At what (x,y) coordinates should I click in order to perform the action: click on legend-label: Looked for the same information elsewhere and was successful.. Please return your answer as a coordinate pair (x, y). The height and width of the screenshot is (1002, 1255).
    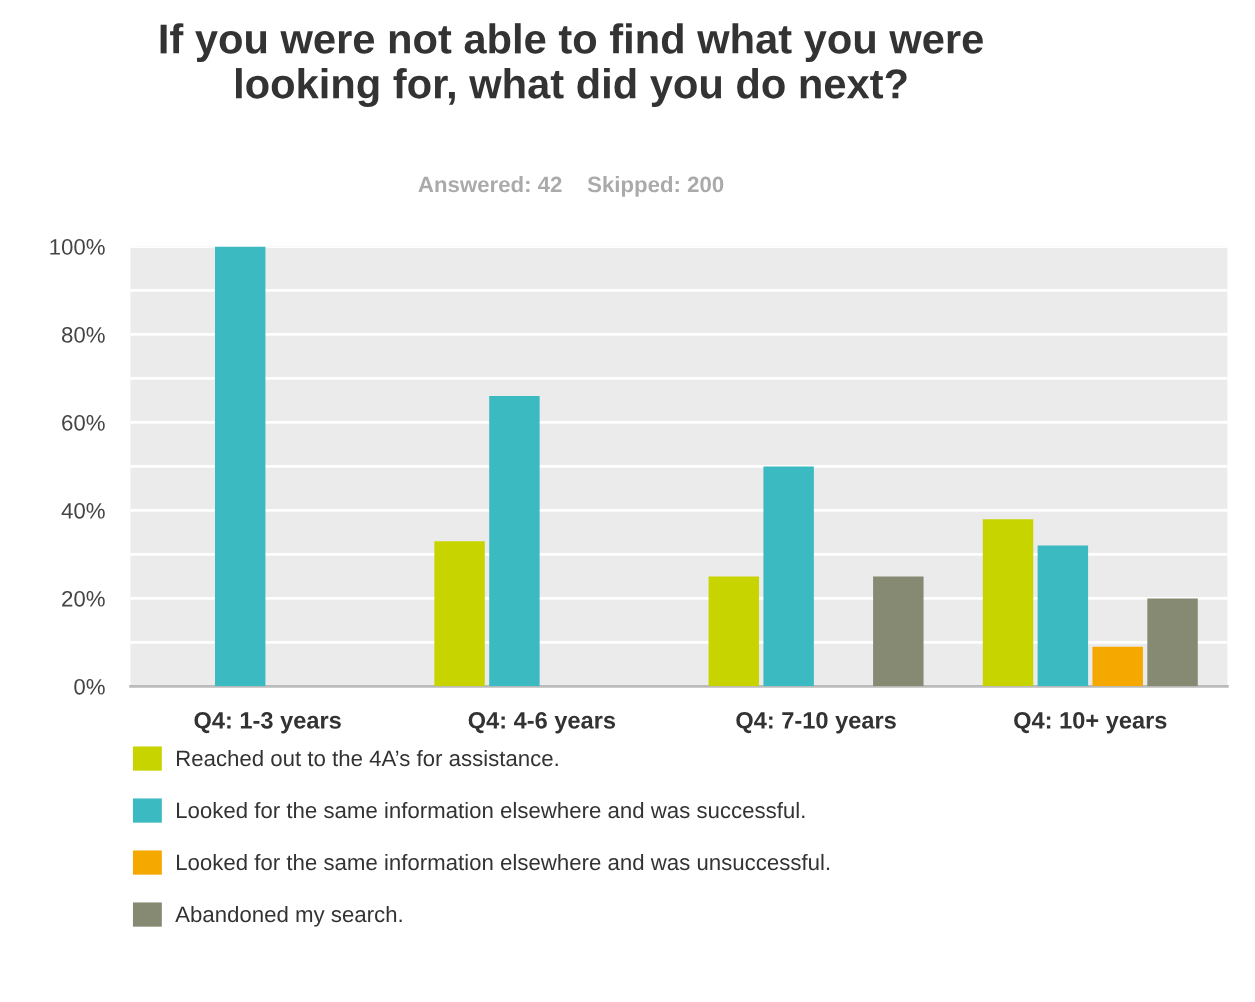
    Looking at the image, I should click on (491, 810).